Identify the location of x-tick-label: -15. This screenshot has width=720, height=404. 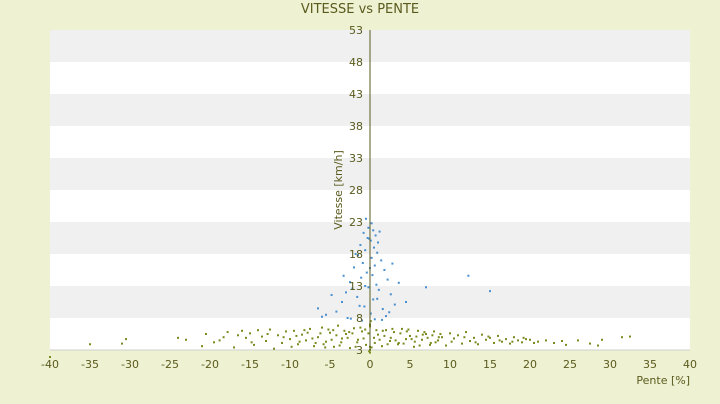
(250, 364).